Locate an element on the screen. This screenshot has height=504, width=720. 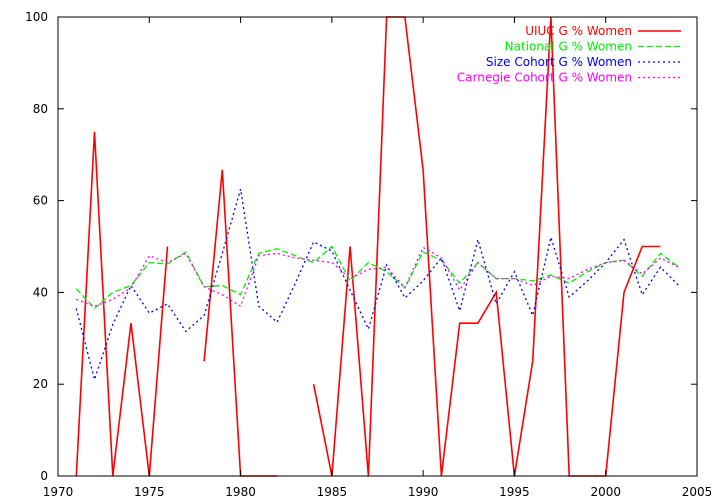
x-tick-label: 1970 is located at coordinates (58, 492).